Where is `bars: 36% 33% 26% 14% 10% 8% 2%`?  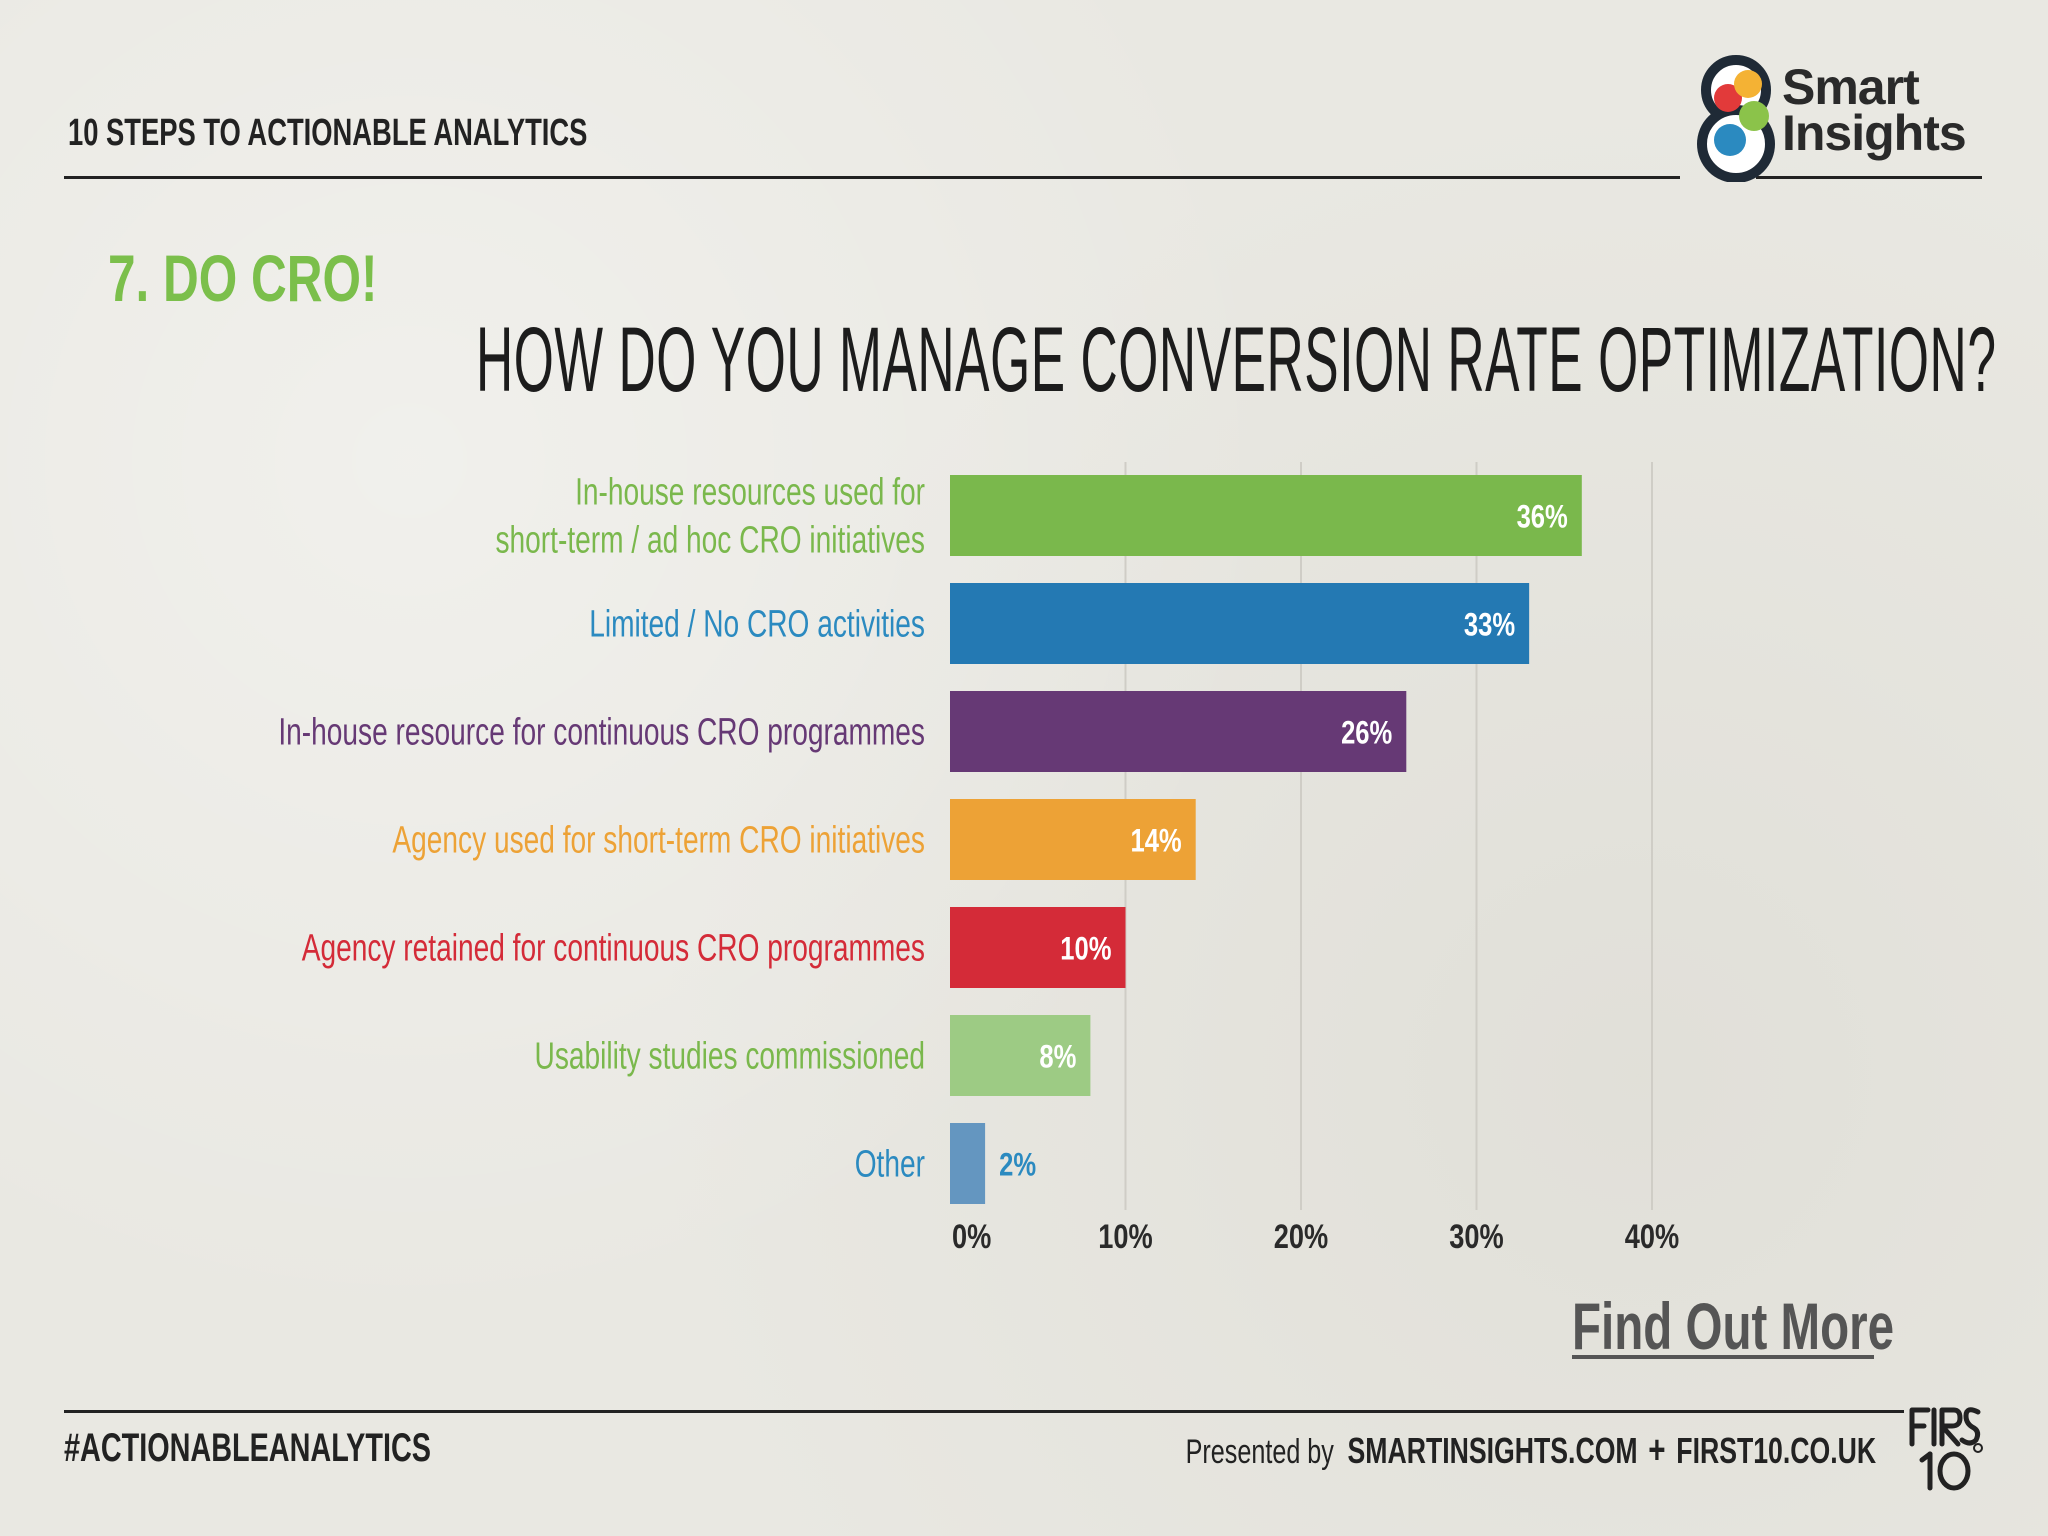
bars: 36% 33% 26% 14% 10% 8% 2% is located at coordinates (1266, 839).